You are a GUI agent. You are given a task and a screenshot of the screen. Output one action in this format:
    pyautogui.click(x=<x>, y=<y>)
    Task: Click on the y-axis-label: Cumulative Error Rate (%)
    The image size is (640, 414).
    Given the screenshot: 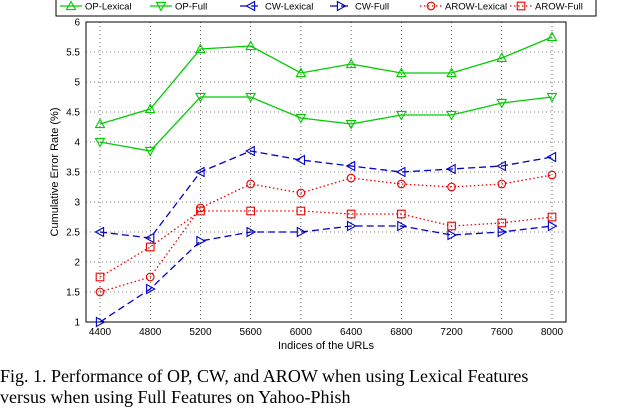 What is the action you would take?
    pyautogui.click(x=55, y=172)
    